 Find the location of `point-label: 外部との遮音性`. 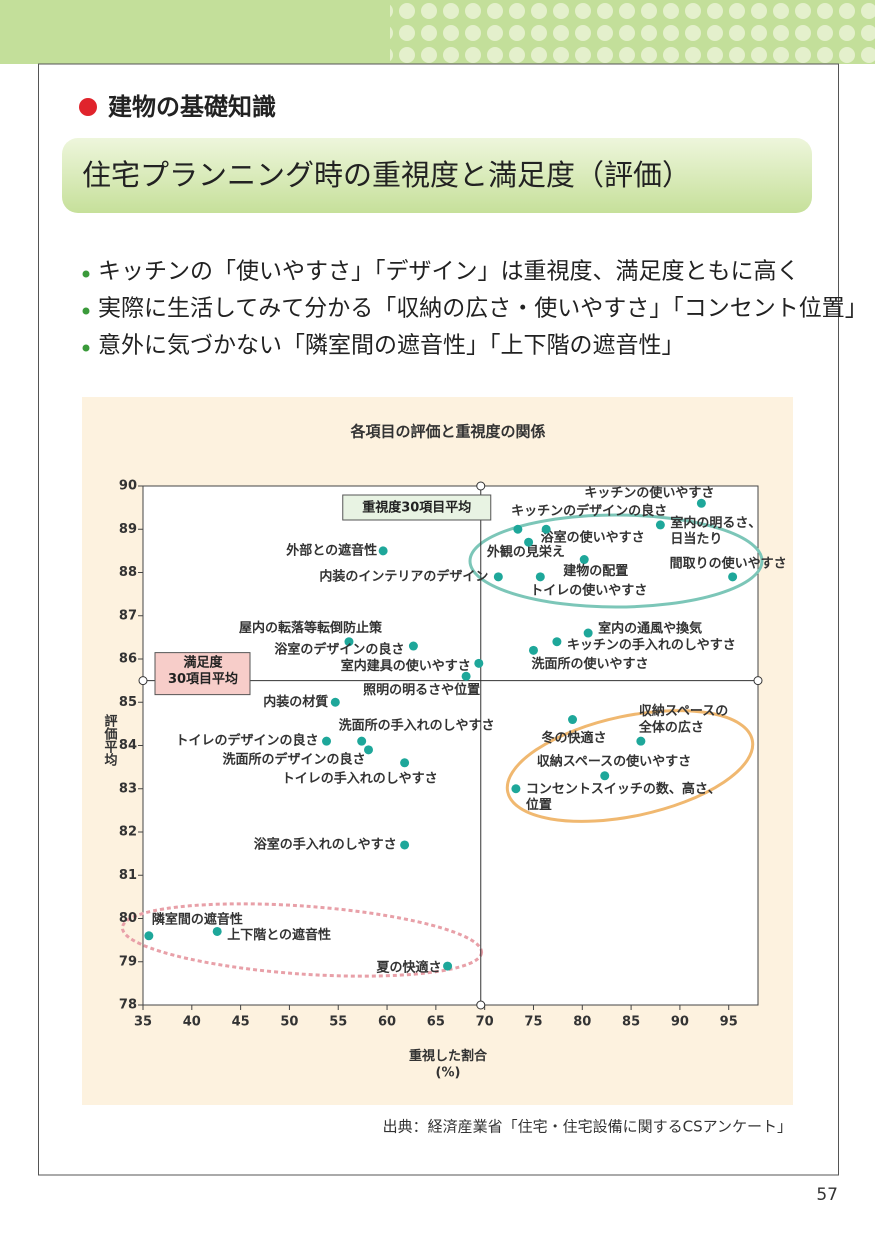

point-label: 外部との遮音性 is located at coordinates (331, 550).